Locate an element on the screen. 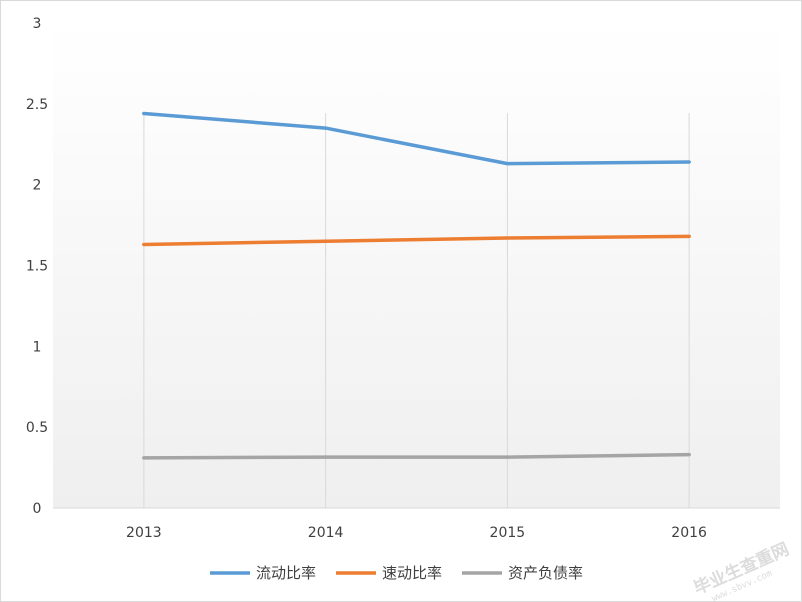  series-0-point-2016 is located at coordinates (689, 162).